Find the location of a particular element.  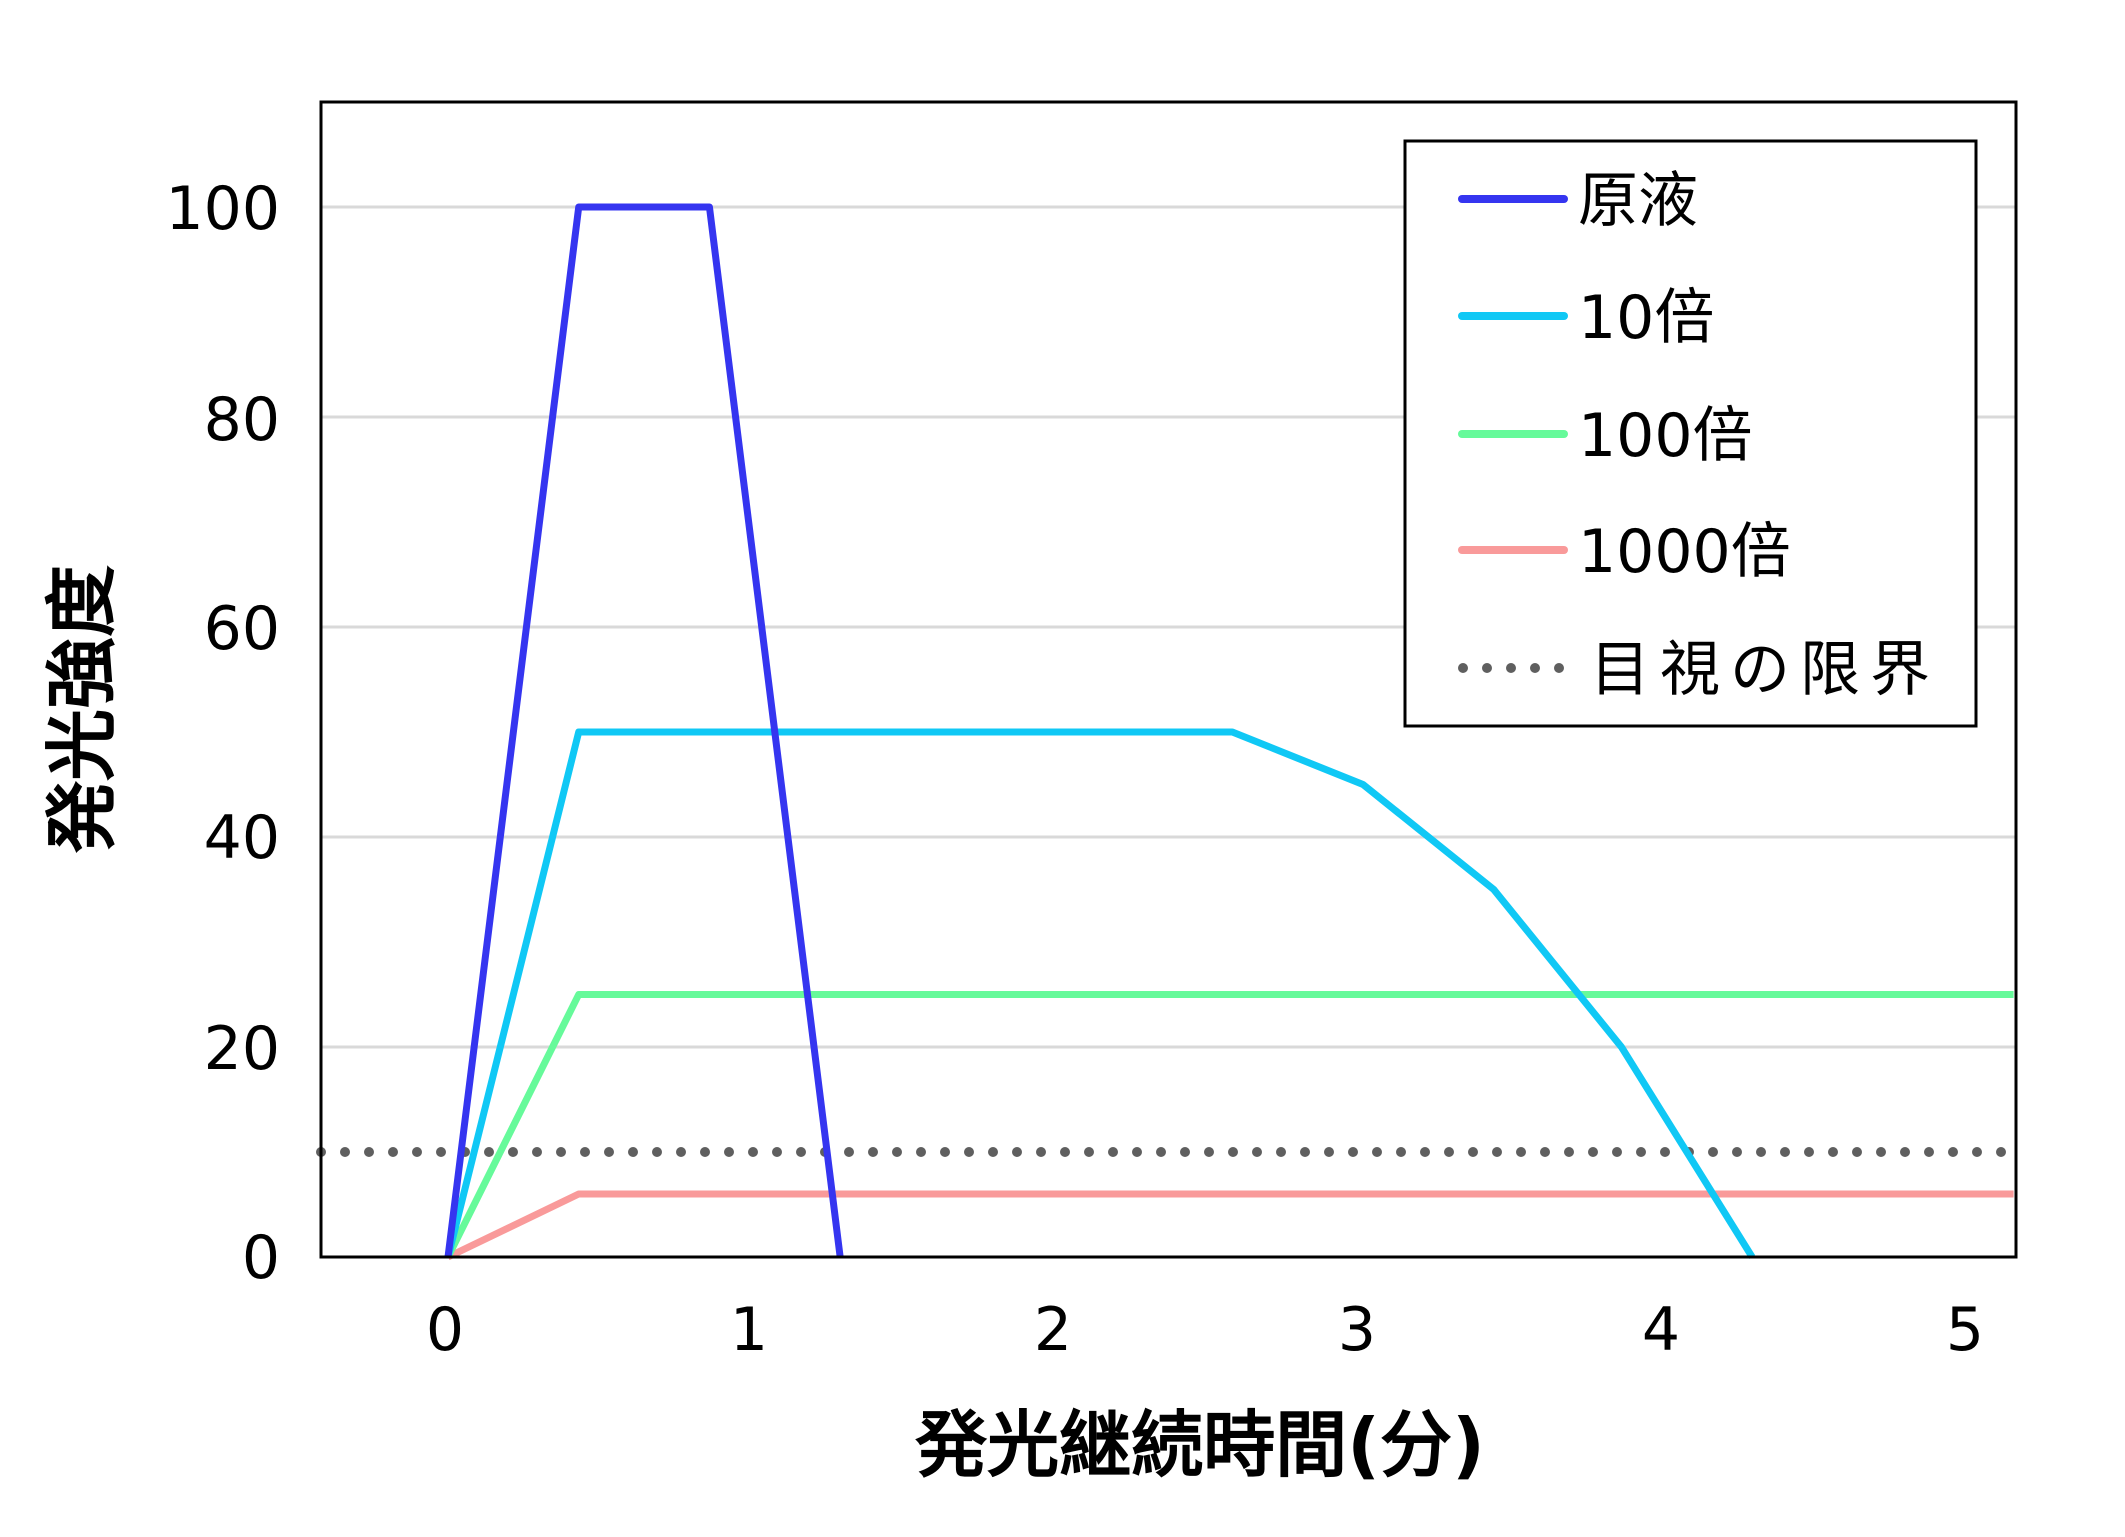

legend: 原液 10倍 100倍 1000倍 目視の限界 is located at coordinates (1690, 433).